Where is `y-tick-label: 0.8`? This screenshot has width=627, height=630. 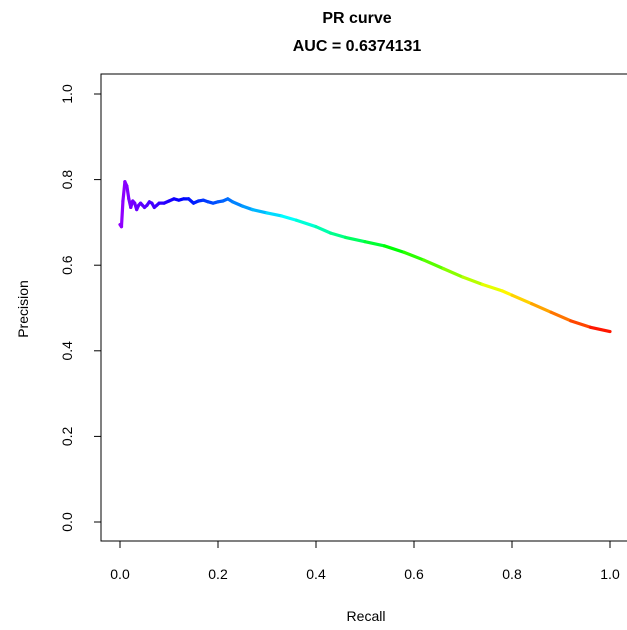
y-tick-label: 0.8 is located at coordinates (67, 180).